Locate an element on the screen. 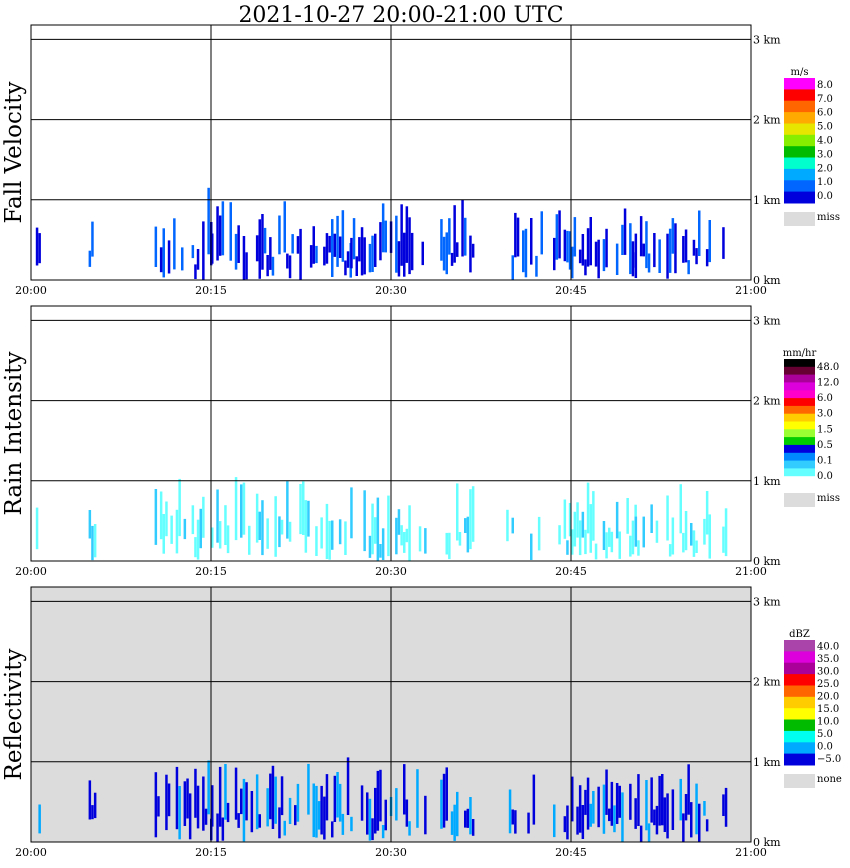  panel-label: Rain Intensity is located at coordinates (14, 433).